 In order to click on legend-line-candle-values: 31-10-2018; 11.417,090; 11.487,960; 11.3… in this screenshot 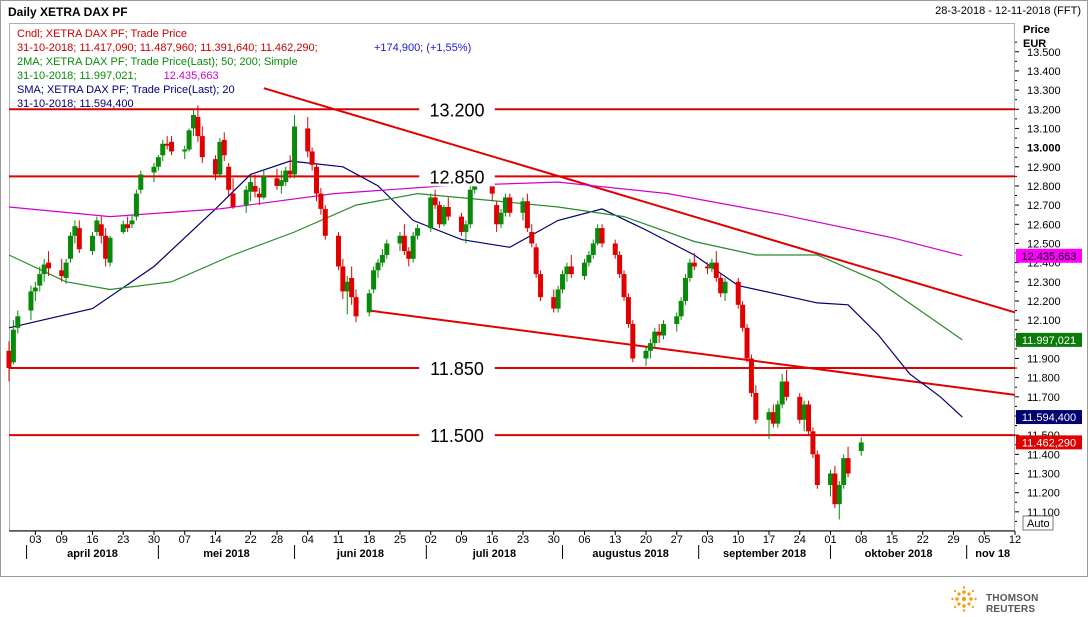, I will do `click(167, 48)`.